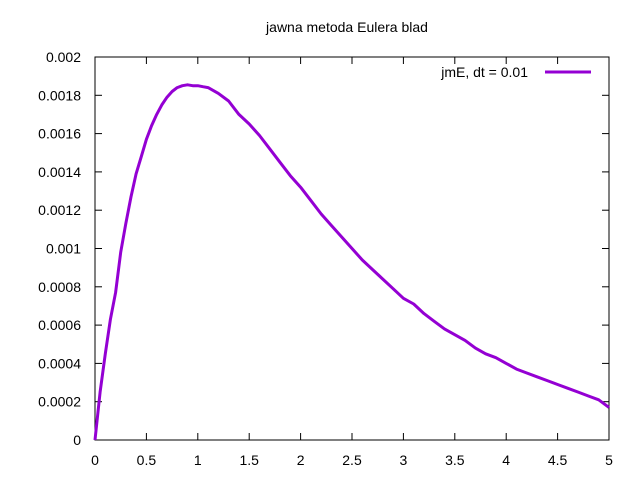  Describe the element at coordinates (95, 460) in the screenshot. I see `x-tick-label: 0` at that location.